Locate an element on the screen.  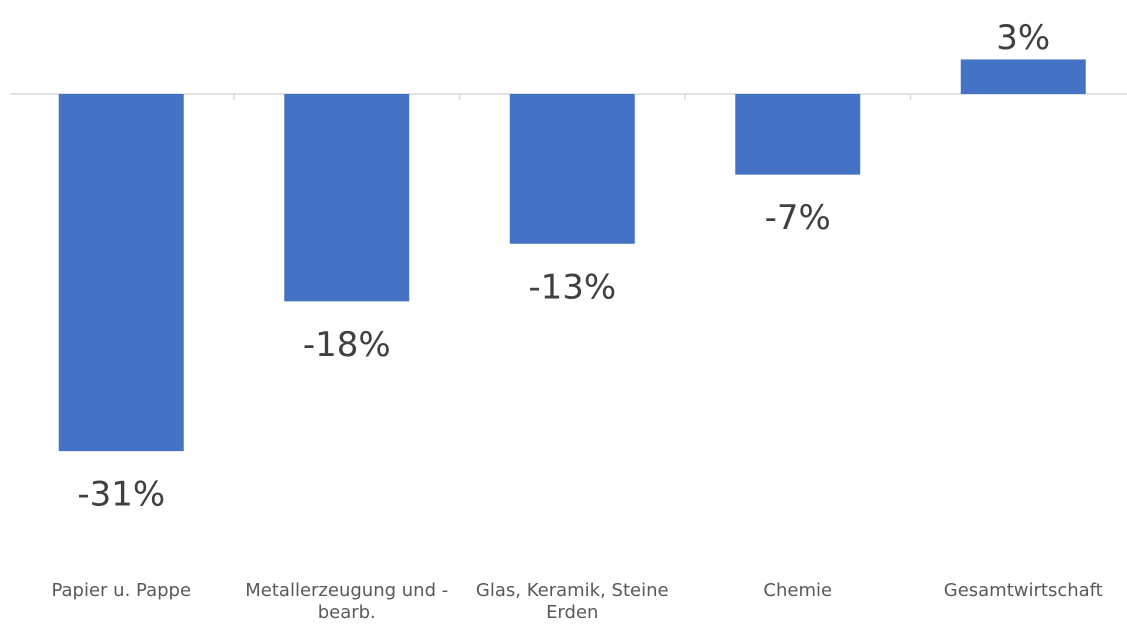
value-label: -7% is located at coordinates (798, 218).